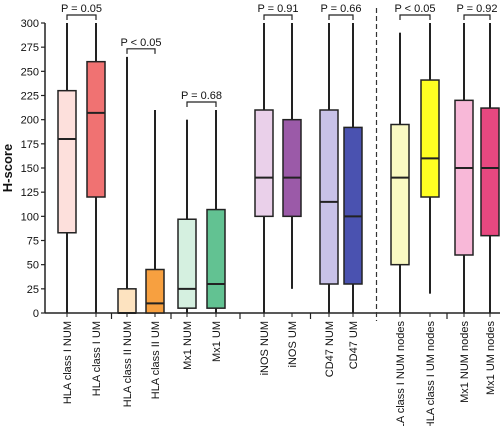 The height and width of the screenshot is (426, 500). Describe the element at coordinates (491, 358) in the screenshot. I see `x-tick-label: Mx1 UM nodes` at that location.